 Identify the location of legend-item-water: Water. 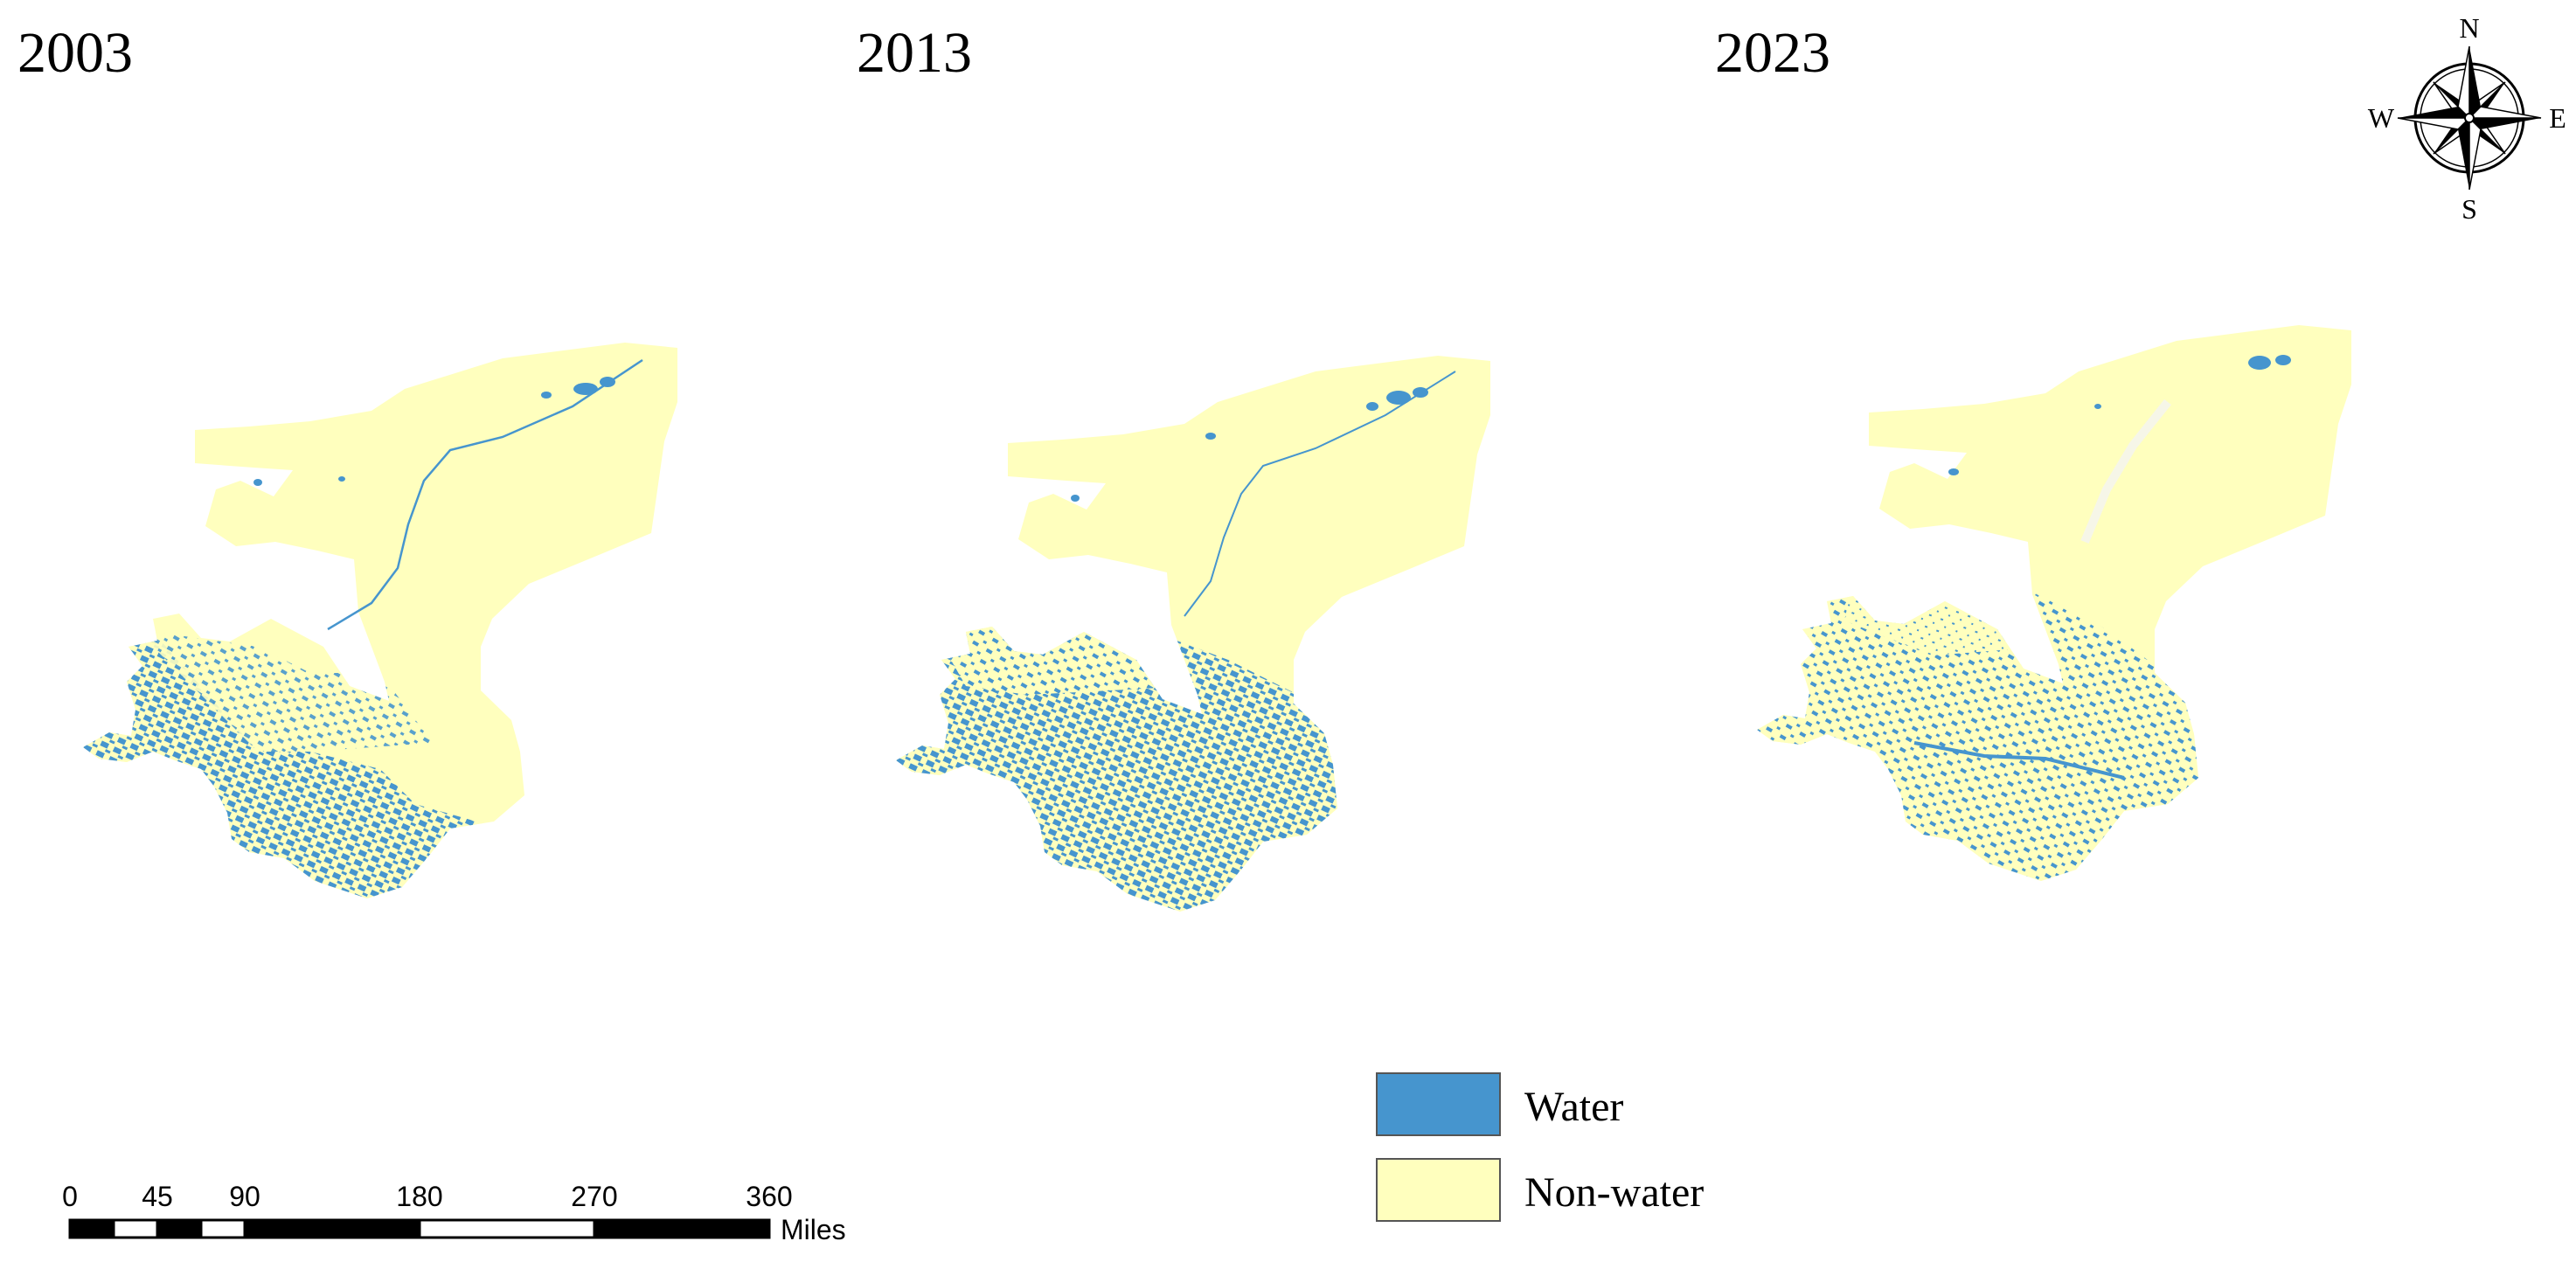
(1499, 1104).